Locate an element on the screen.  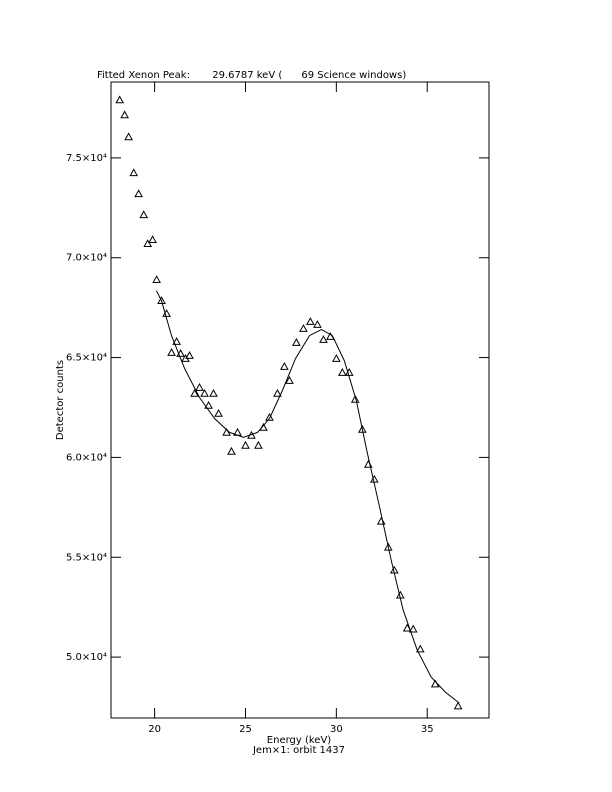
y-axis-label: Detector counts is located at coordinates (60, 400).